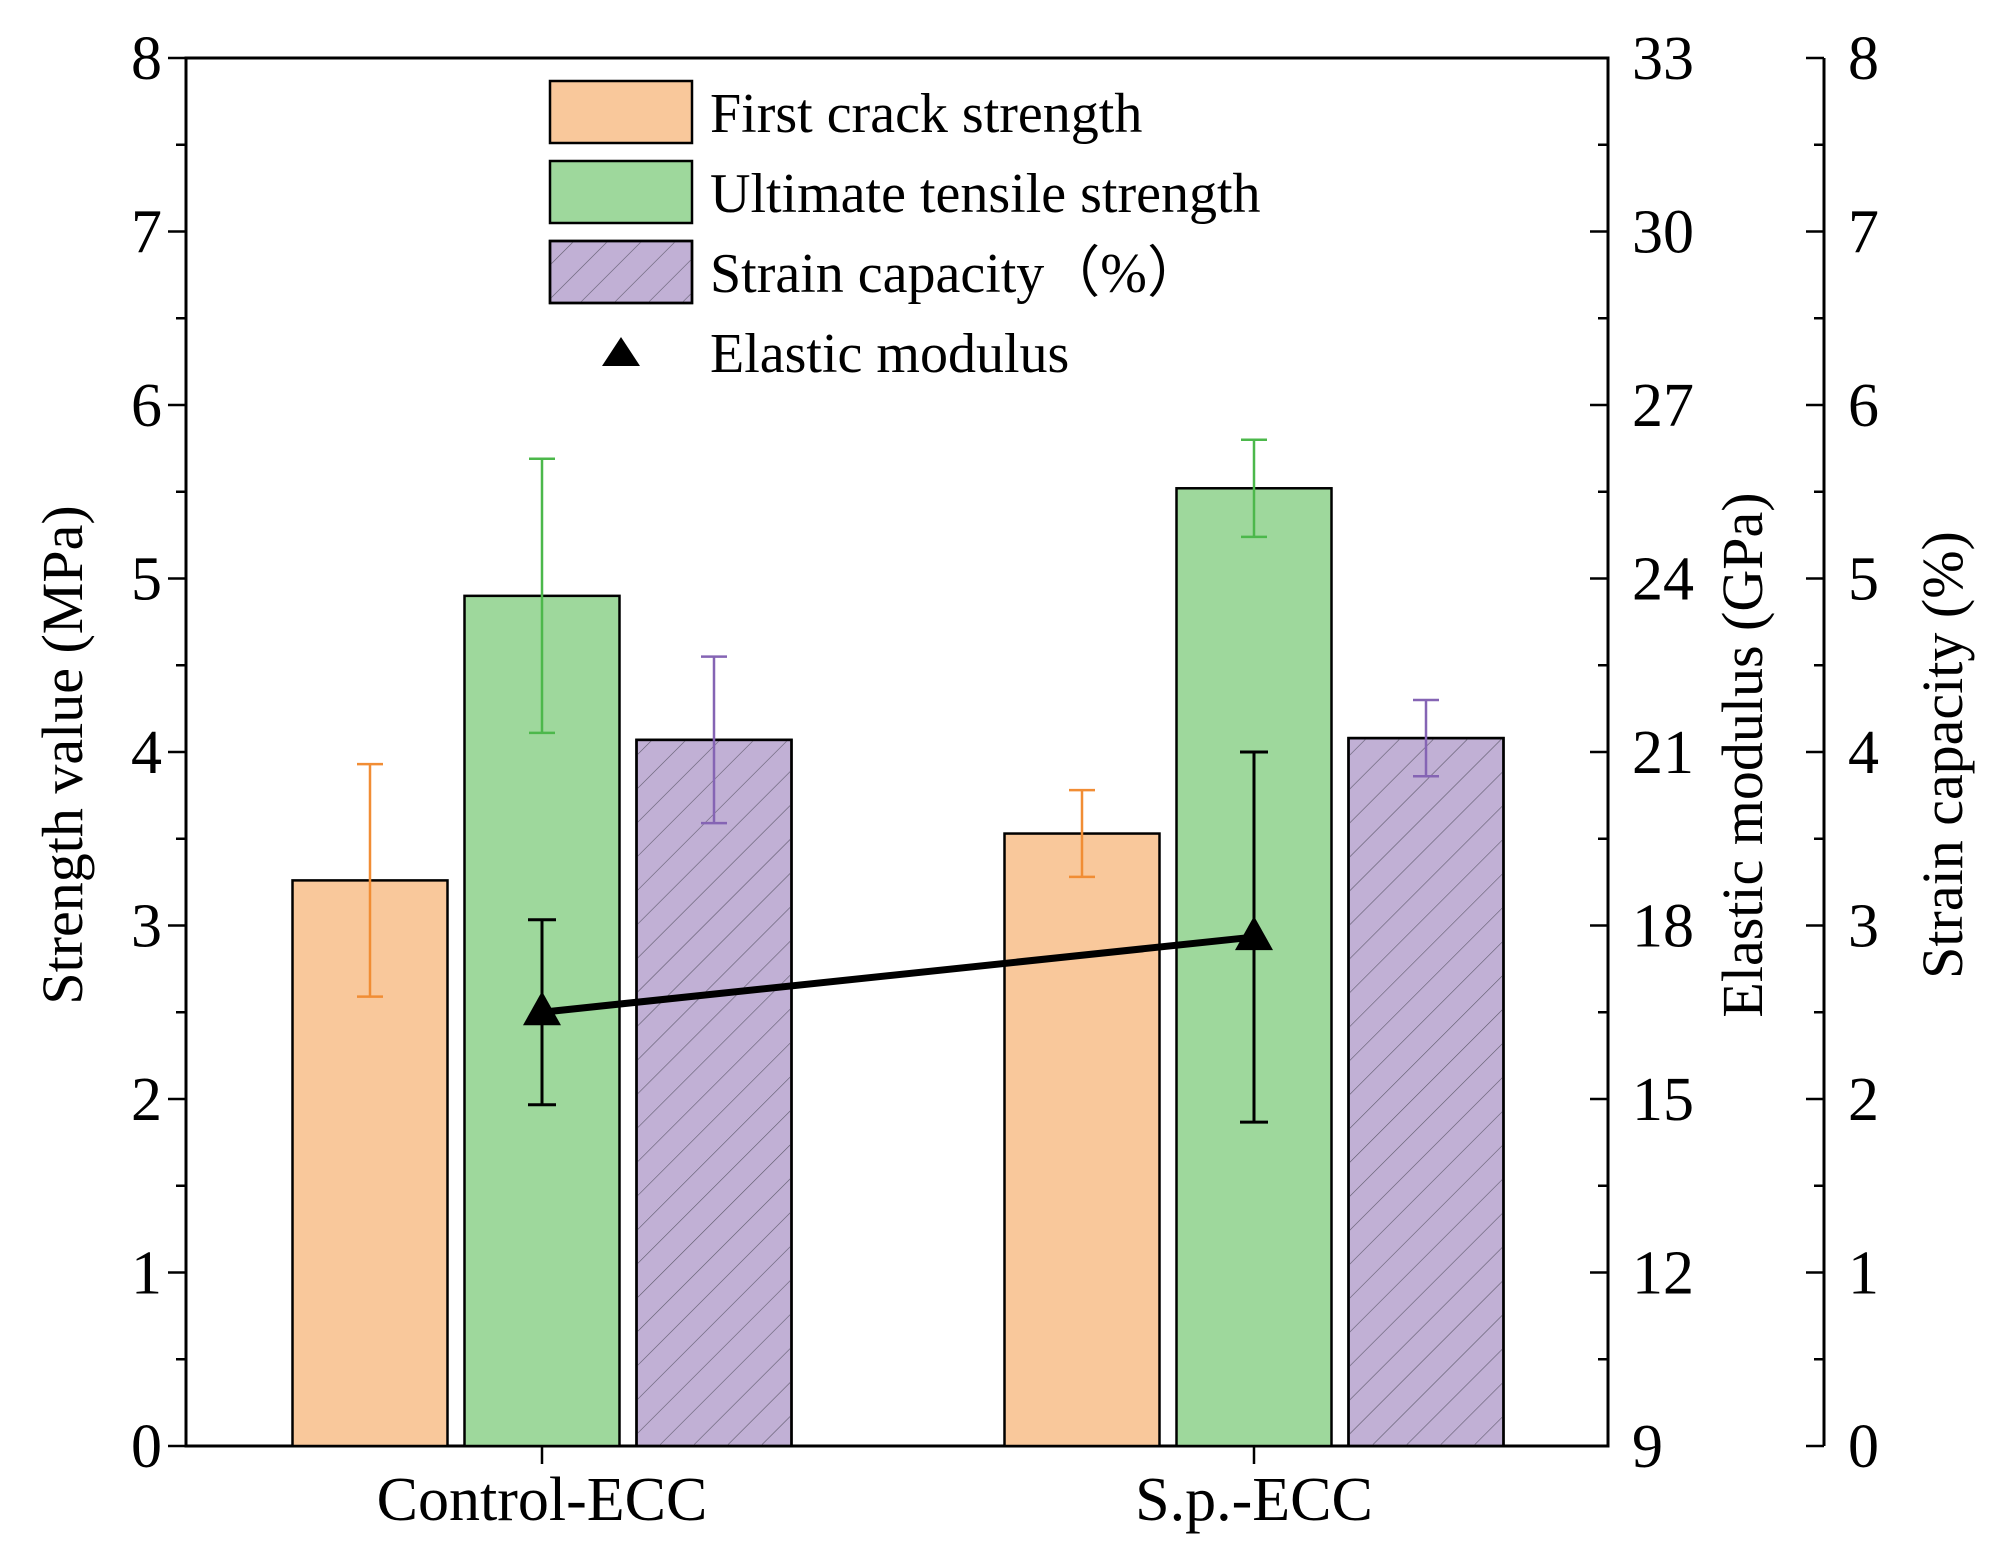  Describe the element at coordinates (898, 974) in the screenshot. I see `elastic-modulus-line` at that location.